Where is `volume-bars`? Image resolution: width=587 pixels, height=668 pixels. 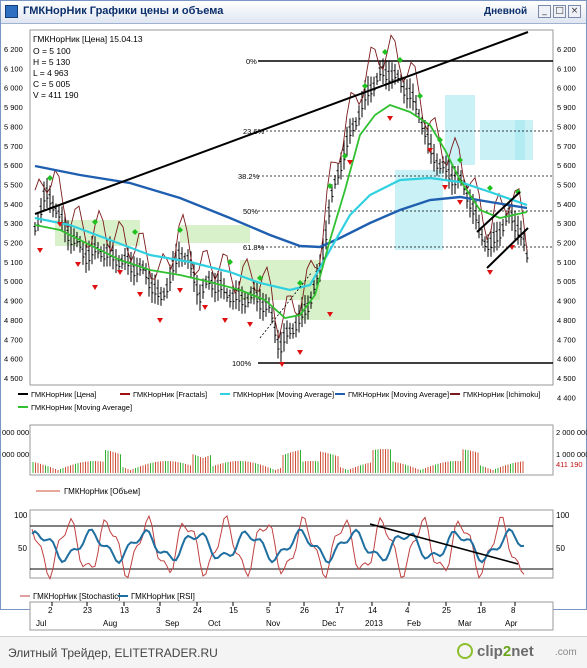 volume-bars is located at coordinates (278, 461).